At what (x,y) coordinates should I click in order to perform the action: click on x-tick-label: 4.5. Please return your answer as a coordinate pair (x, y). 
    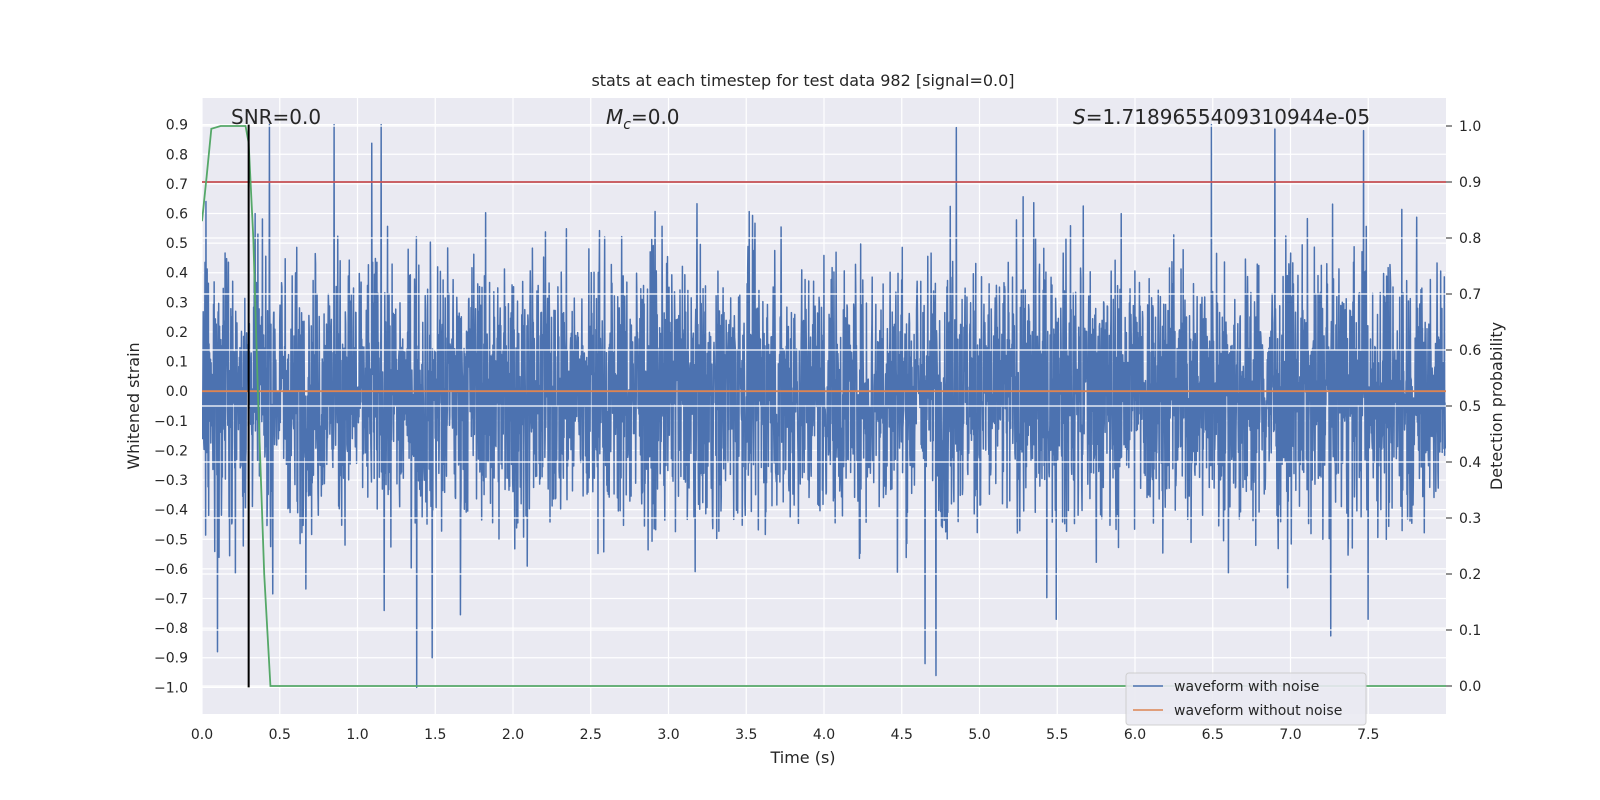
    Looking at the image, I should click on (902, 735).